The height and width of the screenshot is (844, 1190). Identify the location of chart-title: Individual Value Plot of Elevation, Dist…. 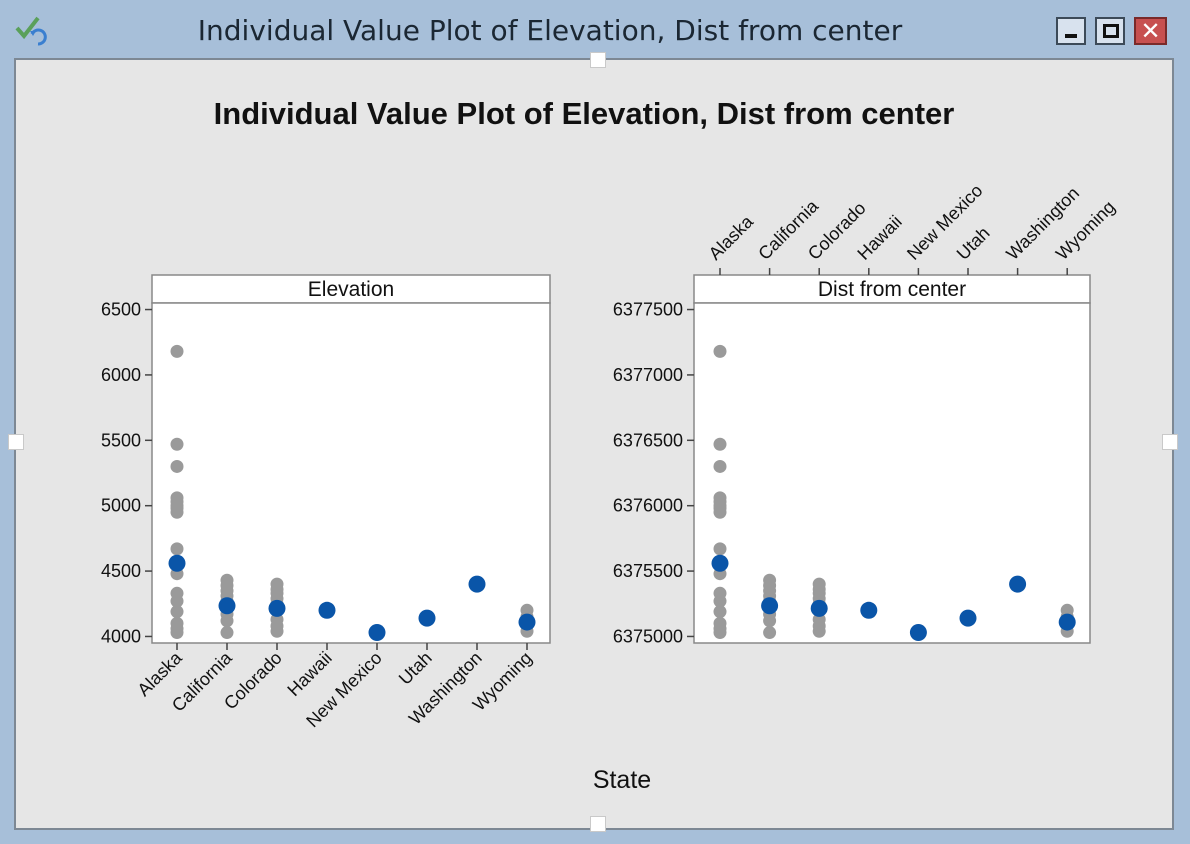
(584, 113).